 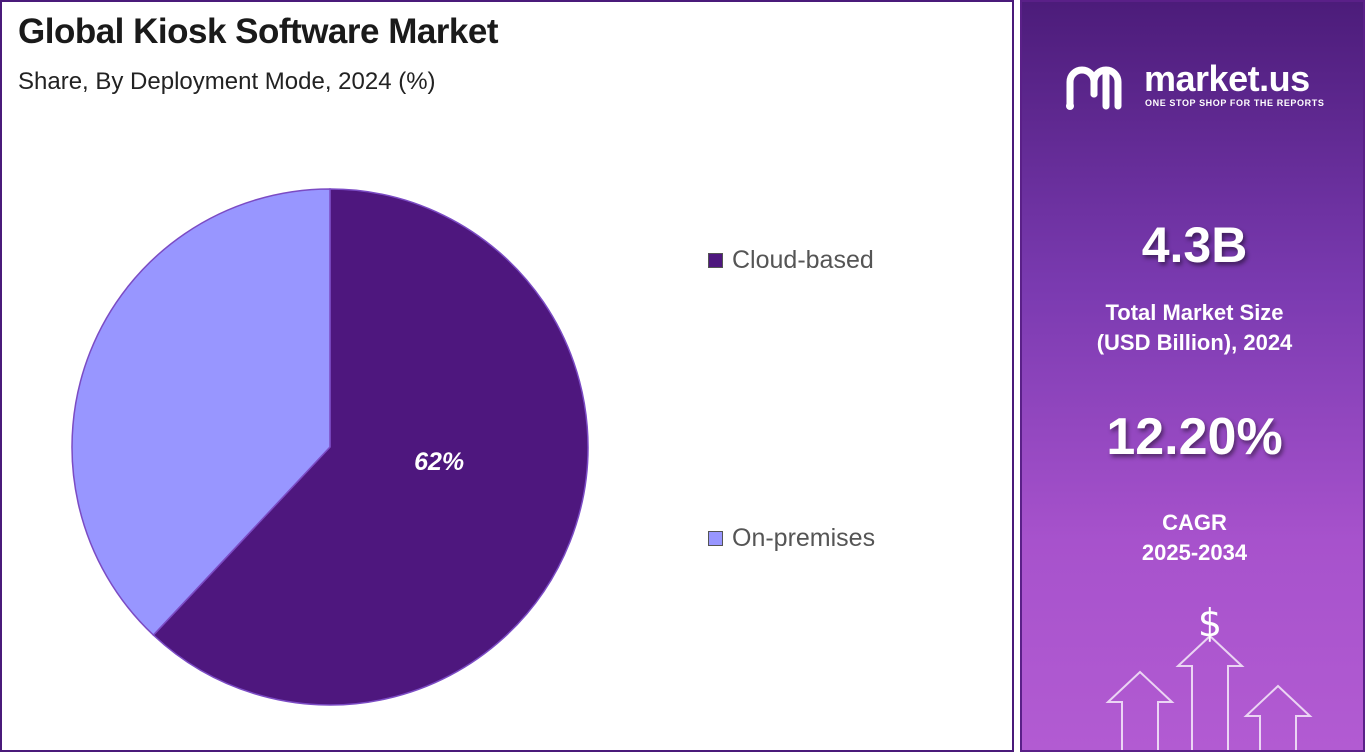 I want to click on cagr-value: 12.20%, so click(x=1194, y=437).